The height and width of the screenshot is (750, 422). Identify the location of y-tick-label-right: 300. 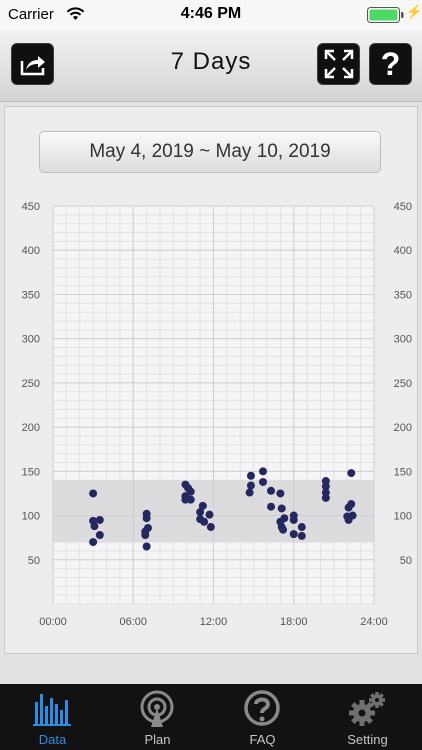
(403, 340).